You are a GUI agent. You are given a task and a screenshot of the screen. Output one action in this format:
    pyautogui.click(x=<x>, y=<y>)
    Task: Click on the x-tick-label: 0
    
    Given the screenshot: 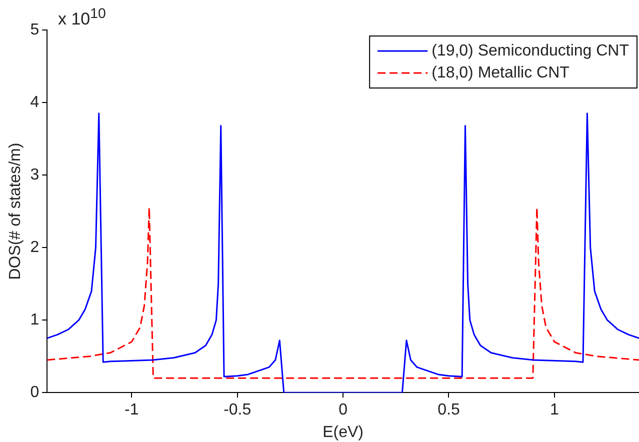 What is the action you would take?
    pyautogui.click(x=343, y=410)
    